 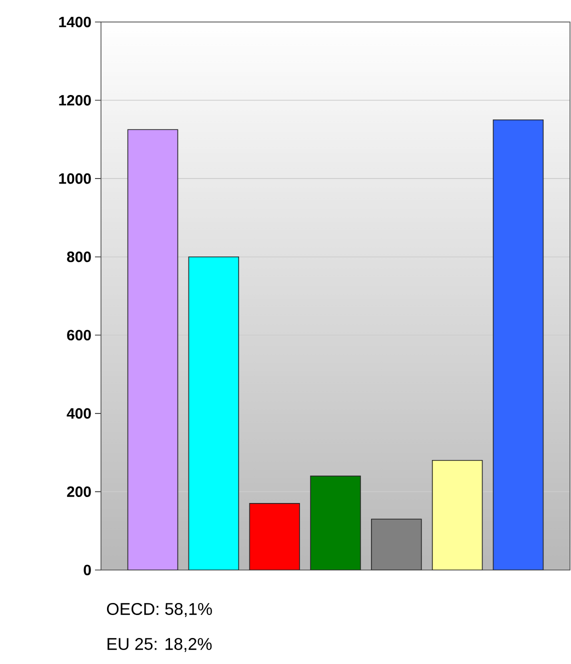 What do you see at coordinates (79, 491) in the screenshot?
I see `y-tick-label: 200` at bounding box center [79, 491].